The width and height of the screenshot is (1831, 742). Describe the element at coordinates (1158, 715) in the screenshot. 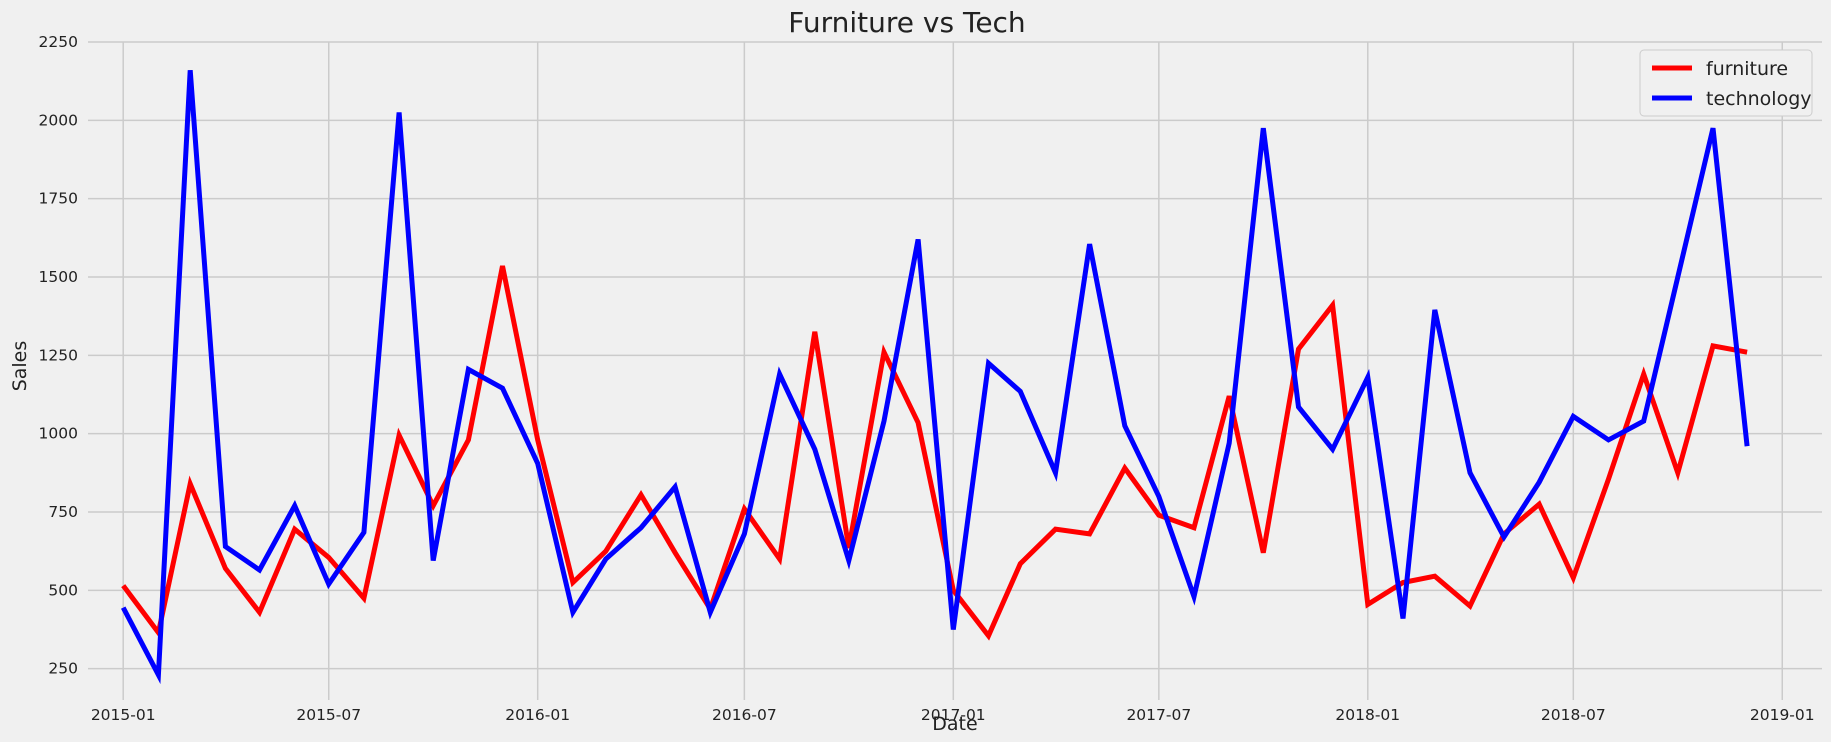

I see `x-tick-label: 2017-07` at that location.